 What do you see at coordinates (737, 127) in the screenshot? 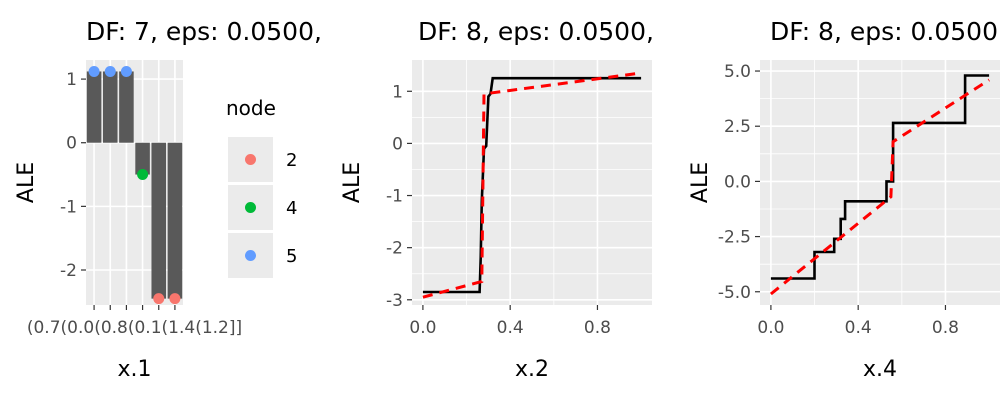
I see `y-tick-label: 2.5` at bounding box center [737, 127].